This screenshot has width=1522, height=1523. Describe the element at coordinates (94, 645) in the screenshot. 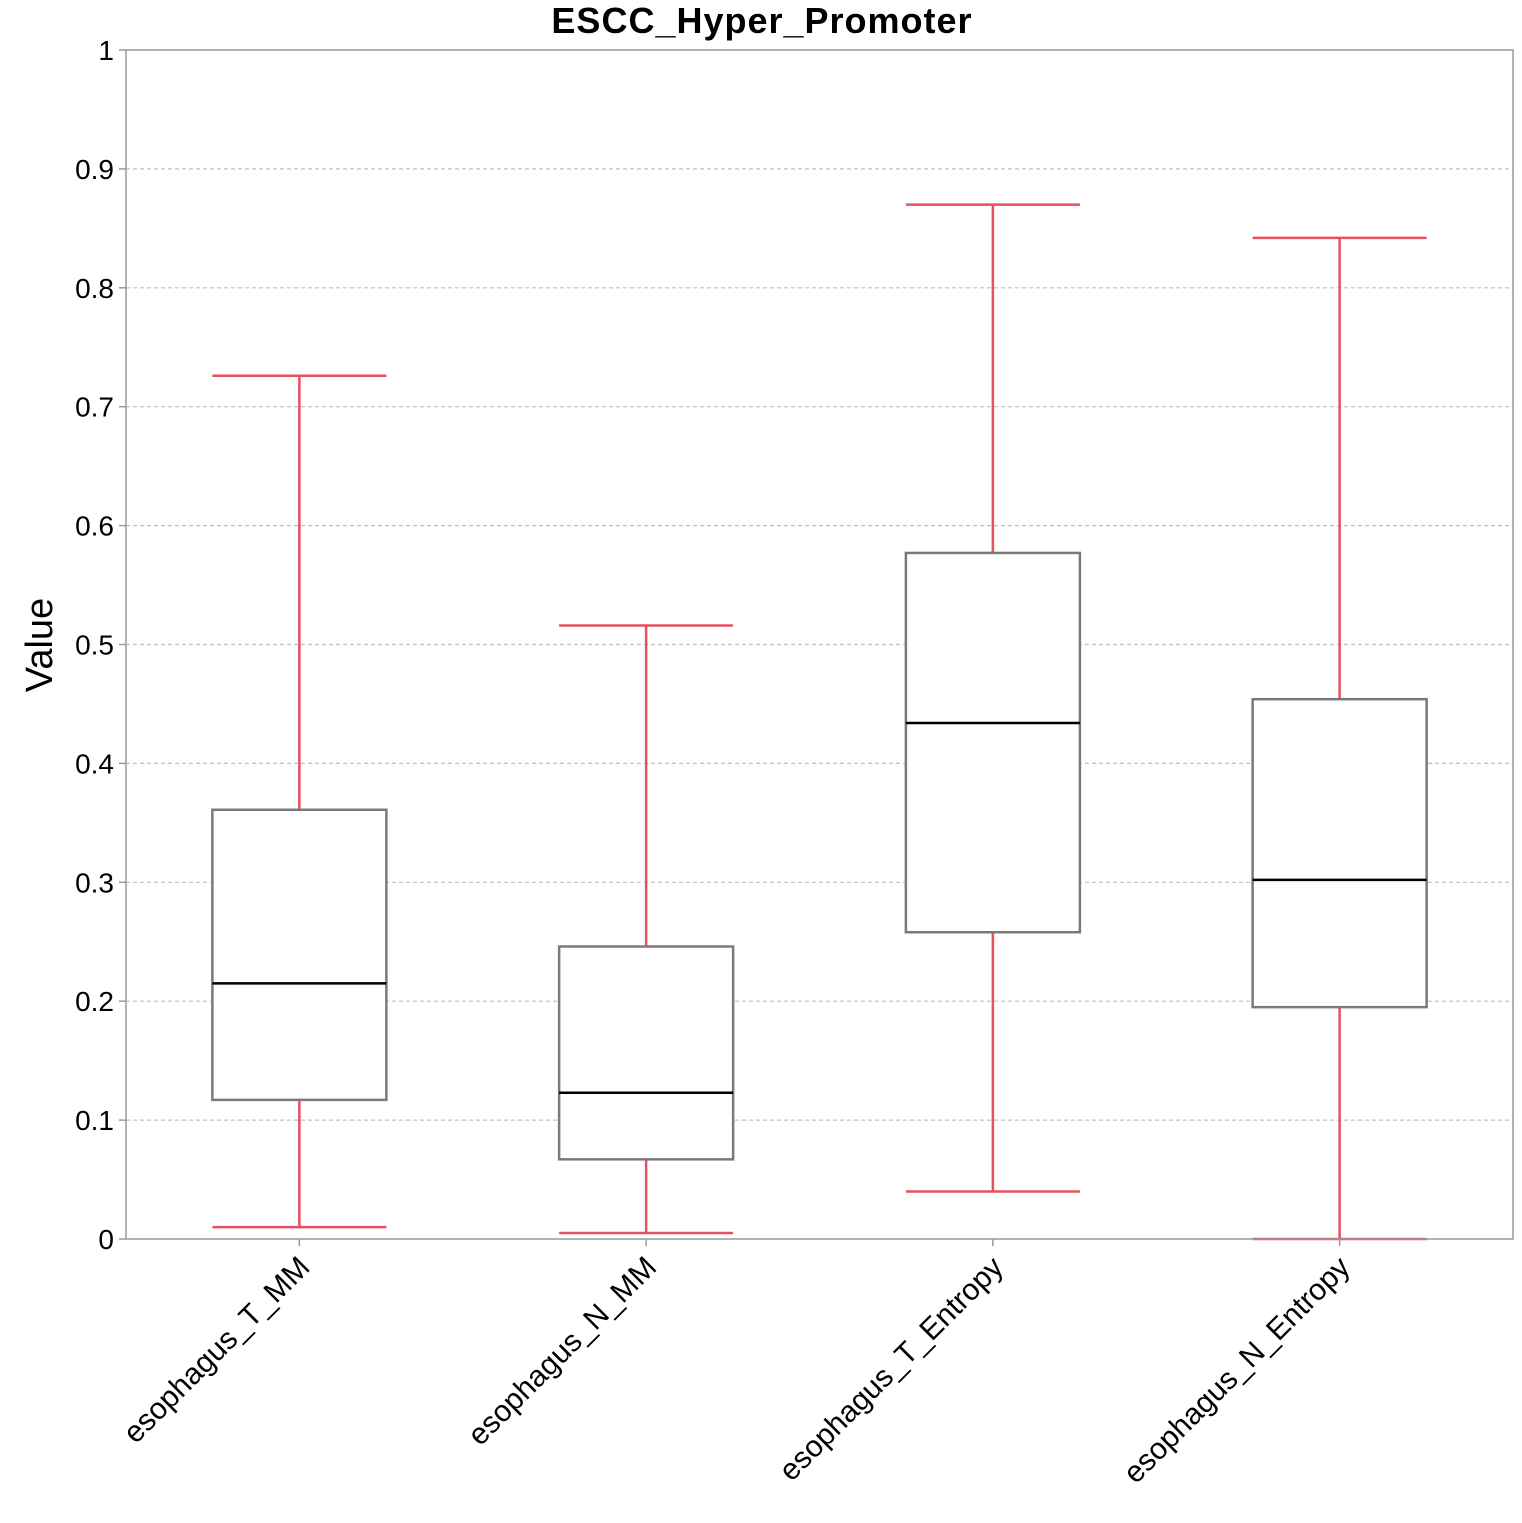

I see `y-tick-label: 0.5` at that location.